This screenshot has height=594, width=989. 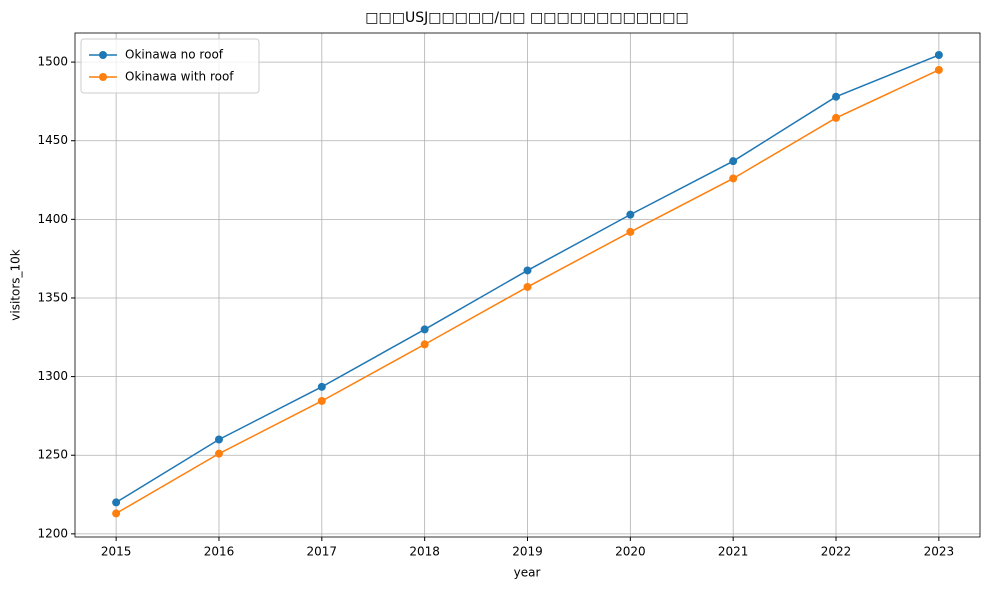 What do you see at coordinates (219, 552) in the screenshot?
I see `x-tick-label: 2016` at bounding box center [219, 552].